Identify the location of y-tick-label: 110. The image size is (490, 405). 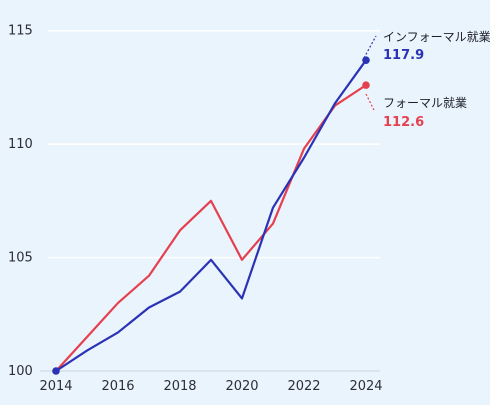
(20, 144).